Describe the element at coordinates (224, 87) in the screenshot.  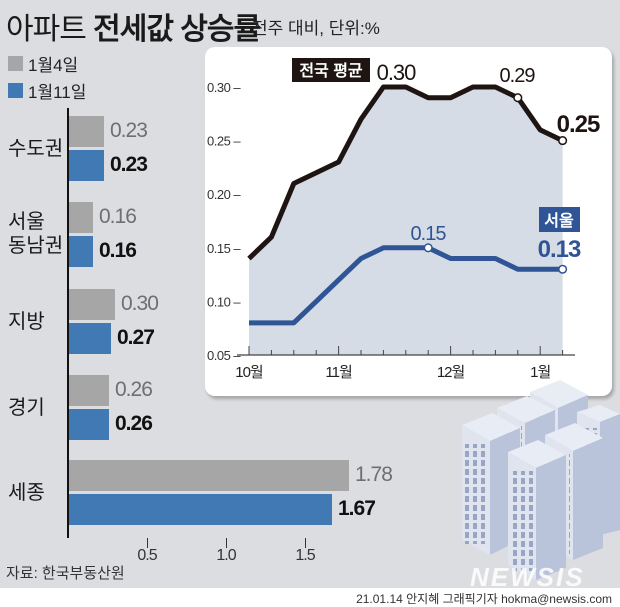
I see `y-axis-tick-label: 0.30 –` at that location.